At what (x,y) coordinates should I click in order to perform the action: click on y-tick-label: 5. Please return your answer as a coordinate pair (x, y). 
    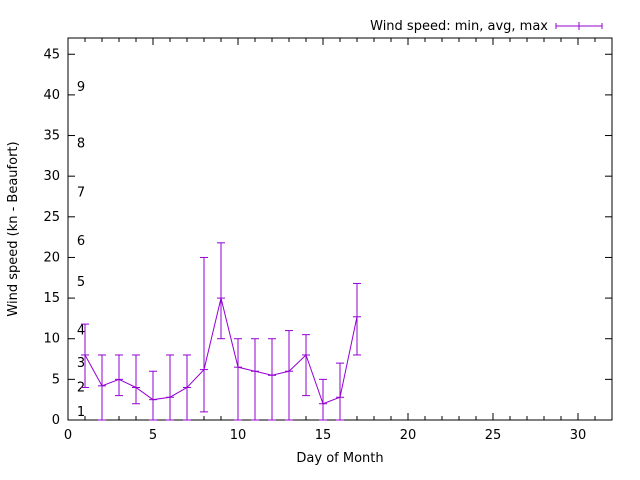
    Looking at the image, I should click on (56, 379).